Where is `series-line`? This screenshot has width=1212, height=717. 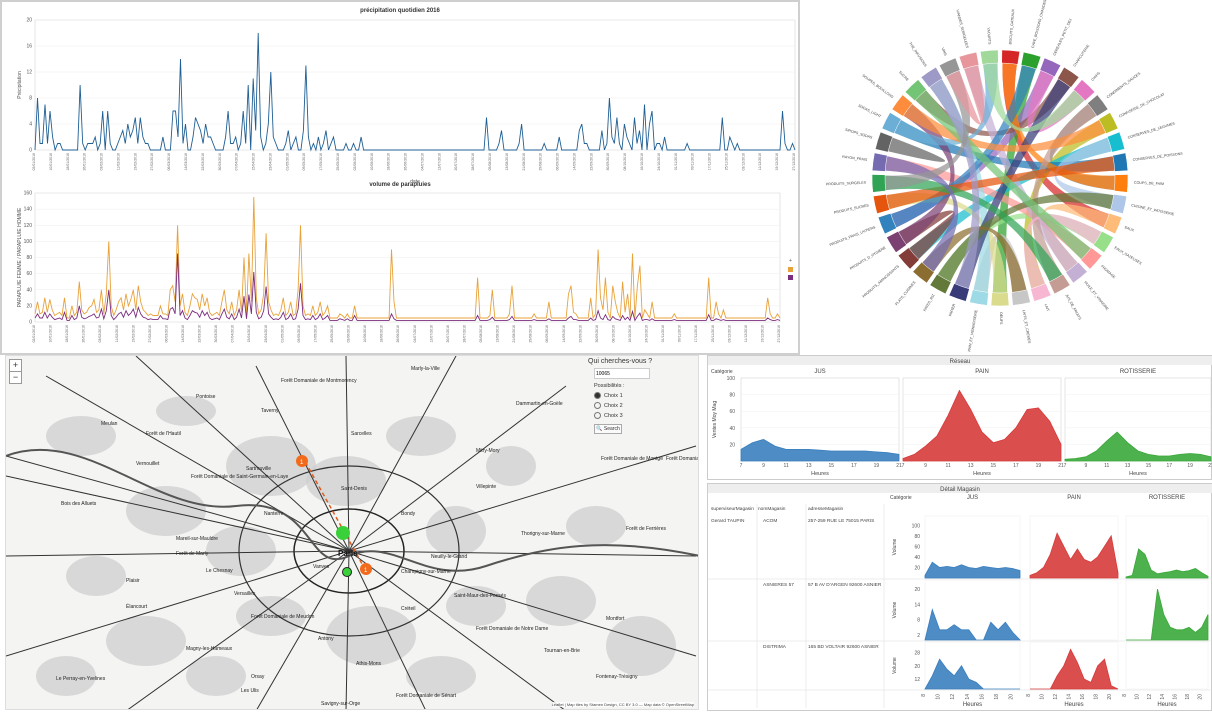
series-line is located at coordinates (407, 287).